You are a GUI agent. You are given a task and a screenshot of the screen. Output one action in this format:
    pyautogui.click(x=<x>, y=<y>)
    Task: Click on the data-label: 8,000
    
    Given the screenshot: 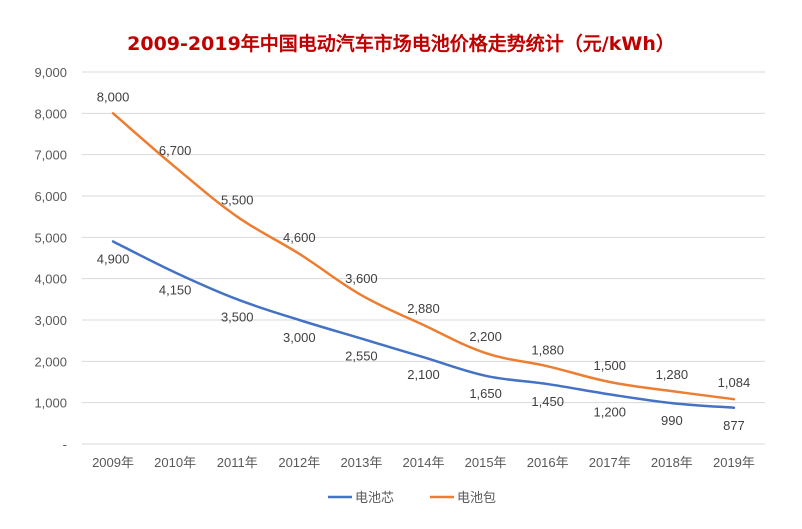 What is the action you would take?
    pyautogui.click(x=113, y=96)
    